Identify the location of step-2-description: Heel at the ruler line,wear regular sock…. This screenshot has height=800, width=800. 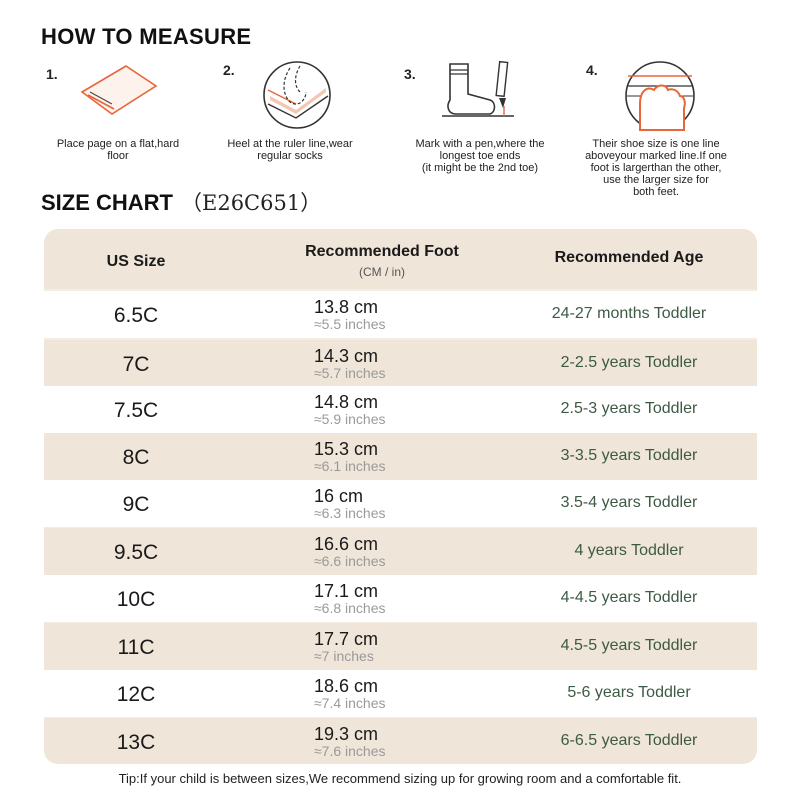
(290, 150).